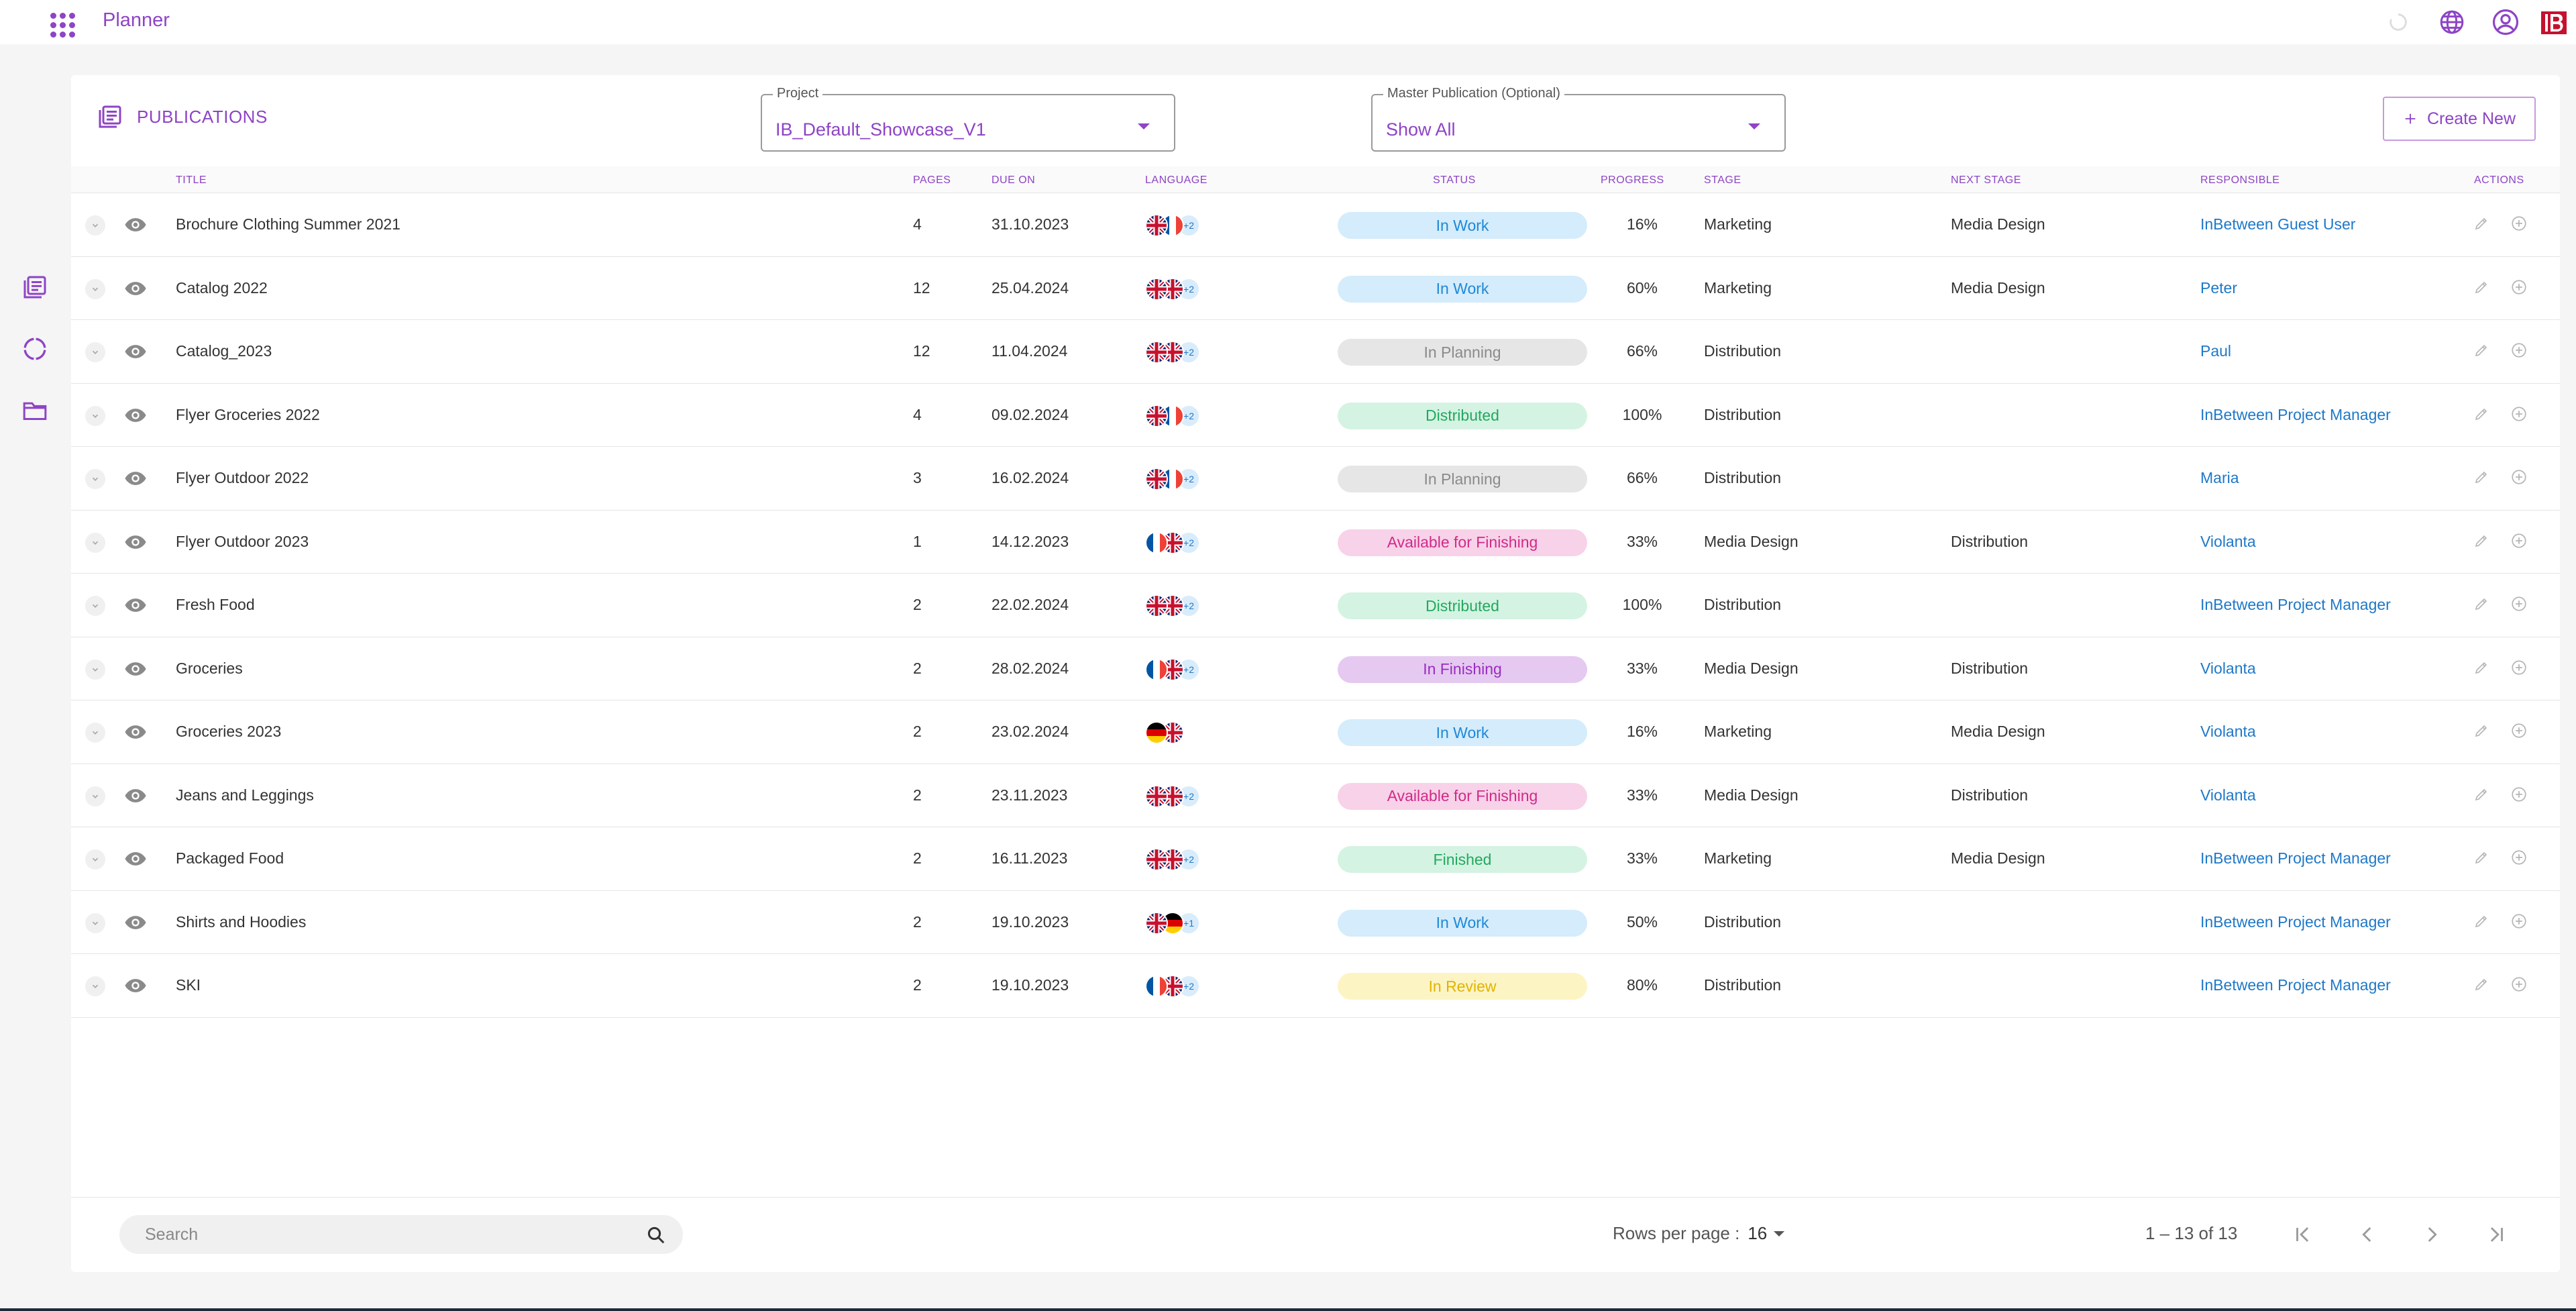  Describe the element at coordinates (1454, 180) in the screenshot. I see `column-header-status: STATUS` at that location.